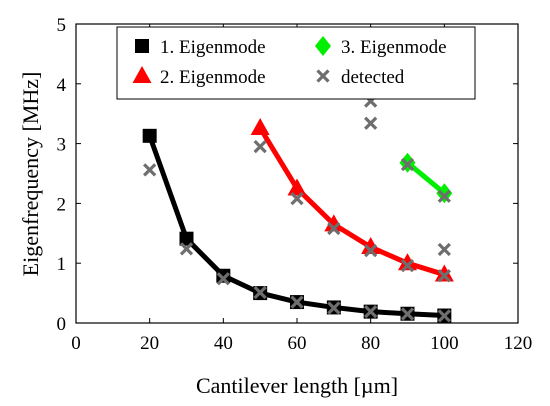  What do you see at coordinates (62, 85) in the screenshot?
I see `y-tick-label: 4` at bounding box center [62, 85].